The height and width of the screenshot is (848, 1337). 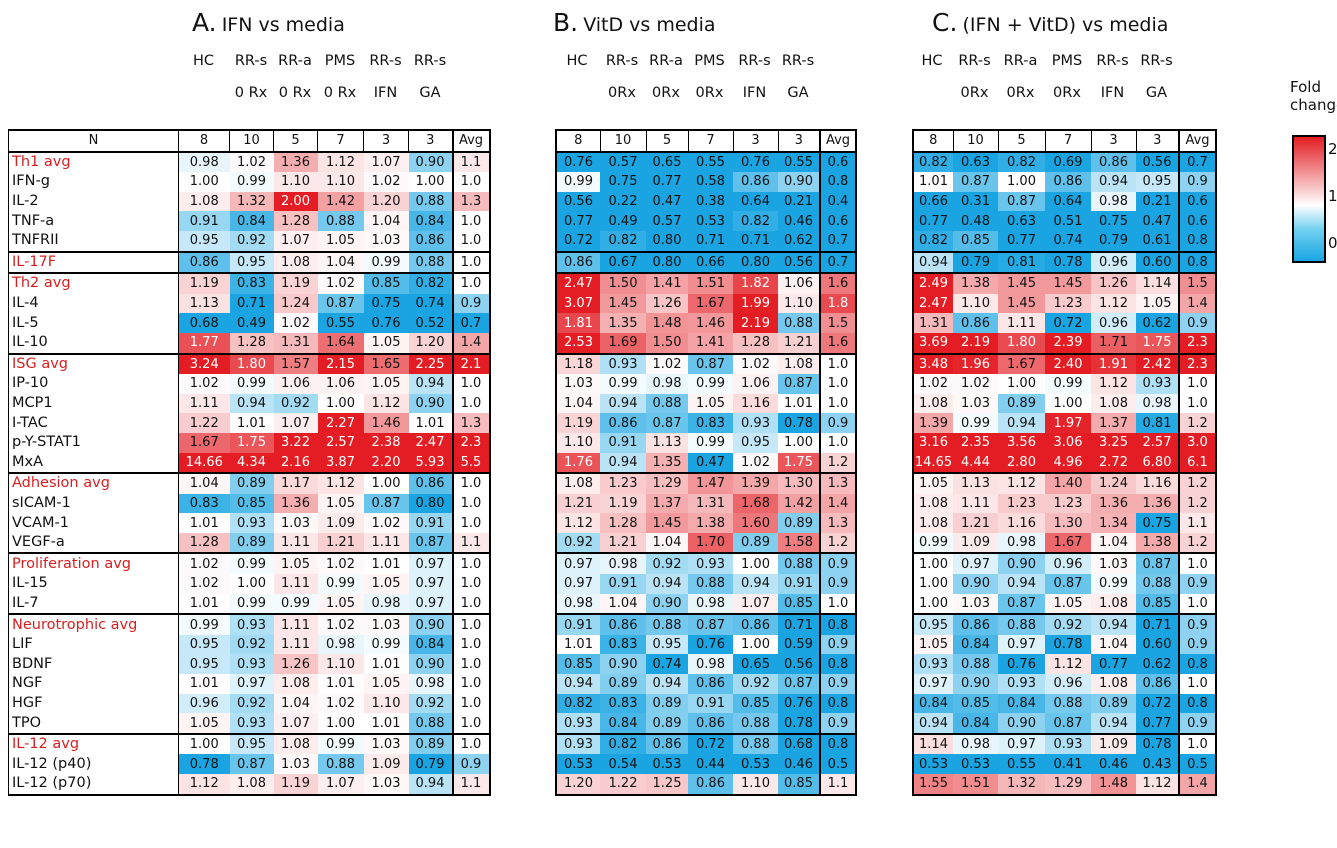 I want to click on row-label: BDNF, so click(x=93, y=664).